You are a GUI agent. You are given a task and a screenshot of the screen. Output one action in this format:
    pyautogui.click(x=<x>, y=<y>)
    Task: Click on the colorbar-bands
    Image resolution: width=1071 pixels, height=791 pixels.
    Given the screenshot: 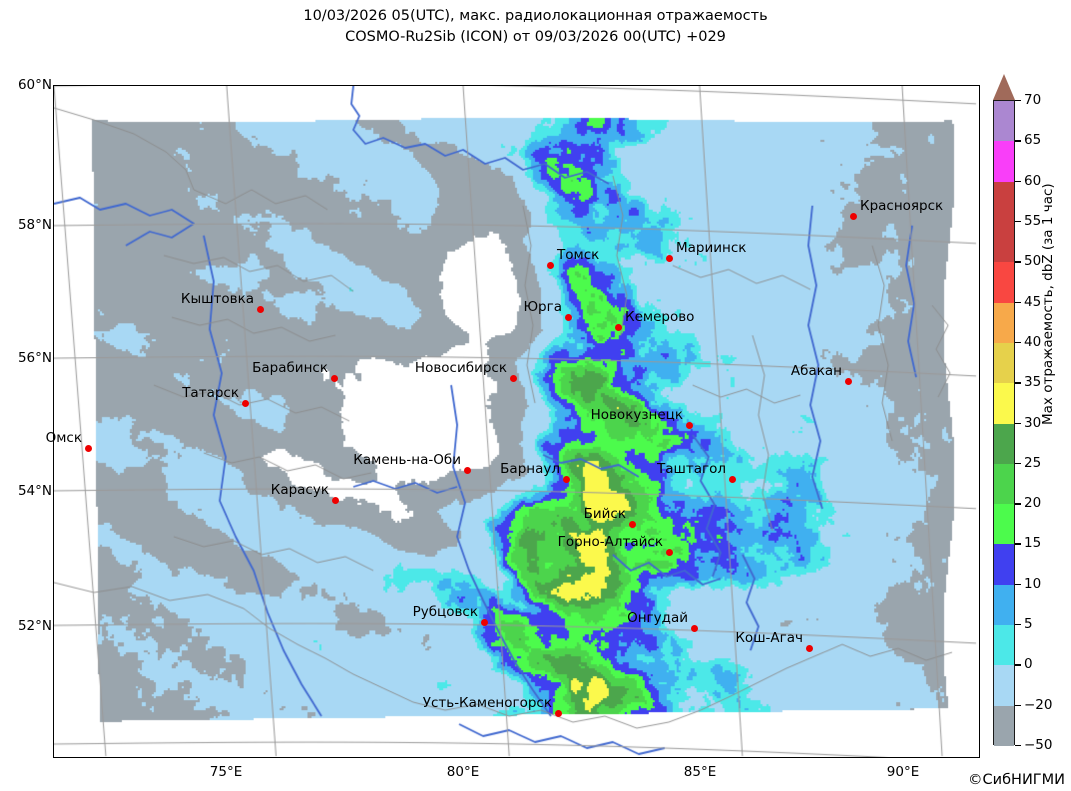 What is the action you would take?
    pyautogui.click(x=1004, y=423)
    